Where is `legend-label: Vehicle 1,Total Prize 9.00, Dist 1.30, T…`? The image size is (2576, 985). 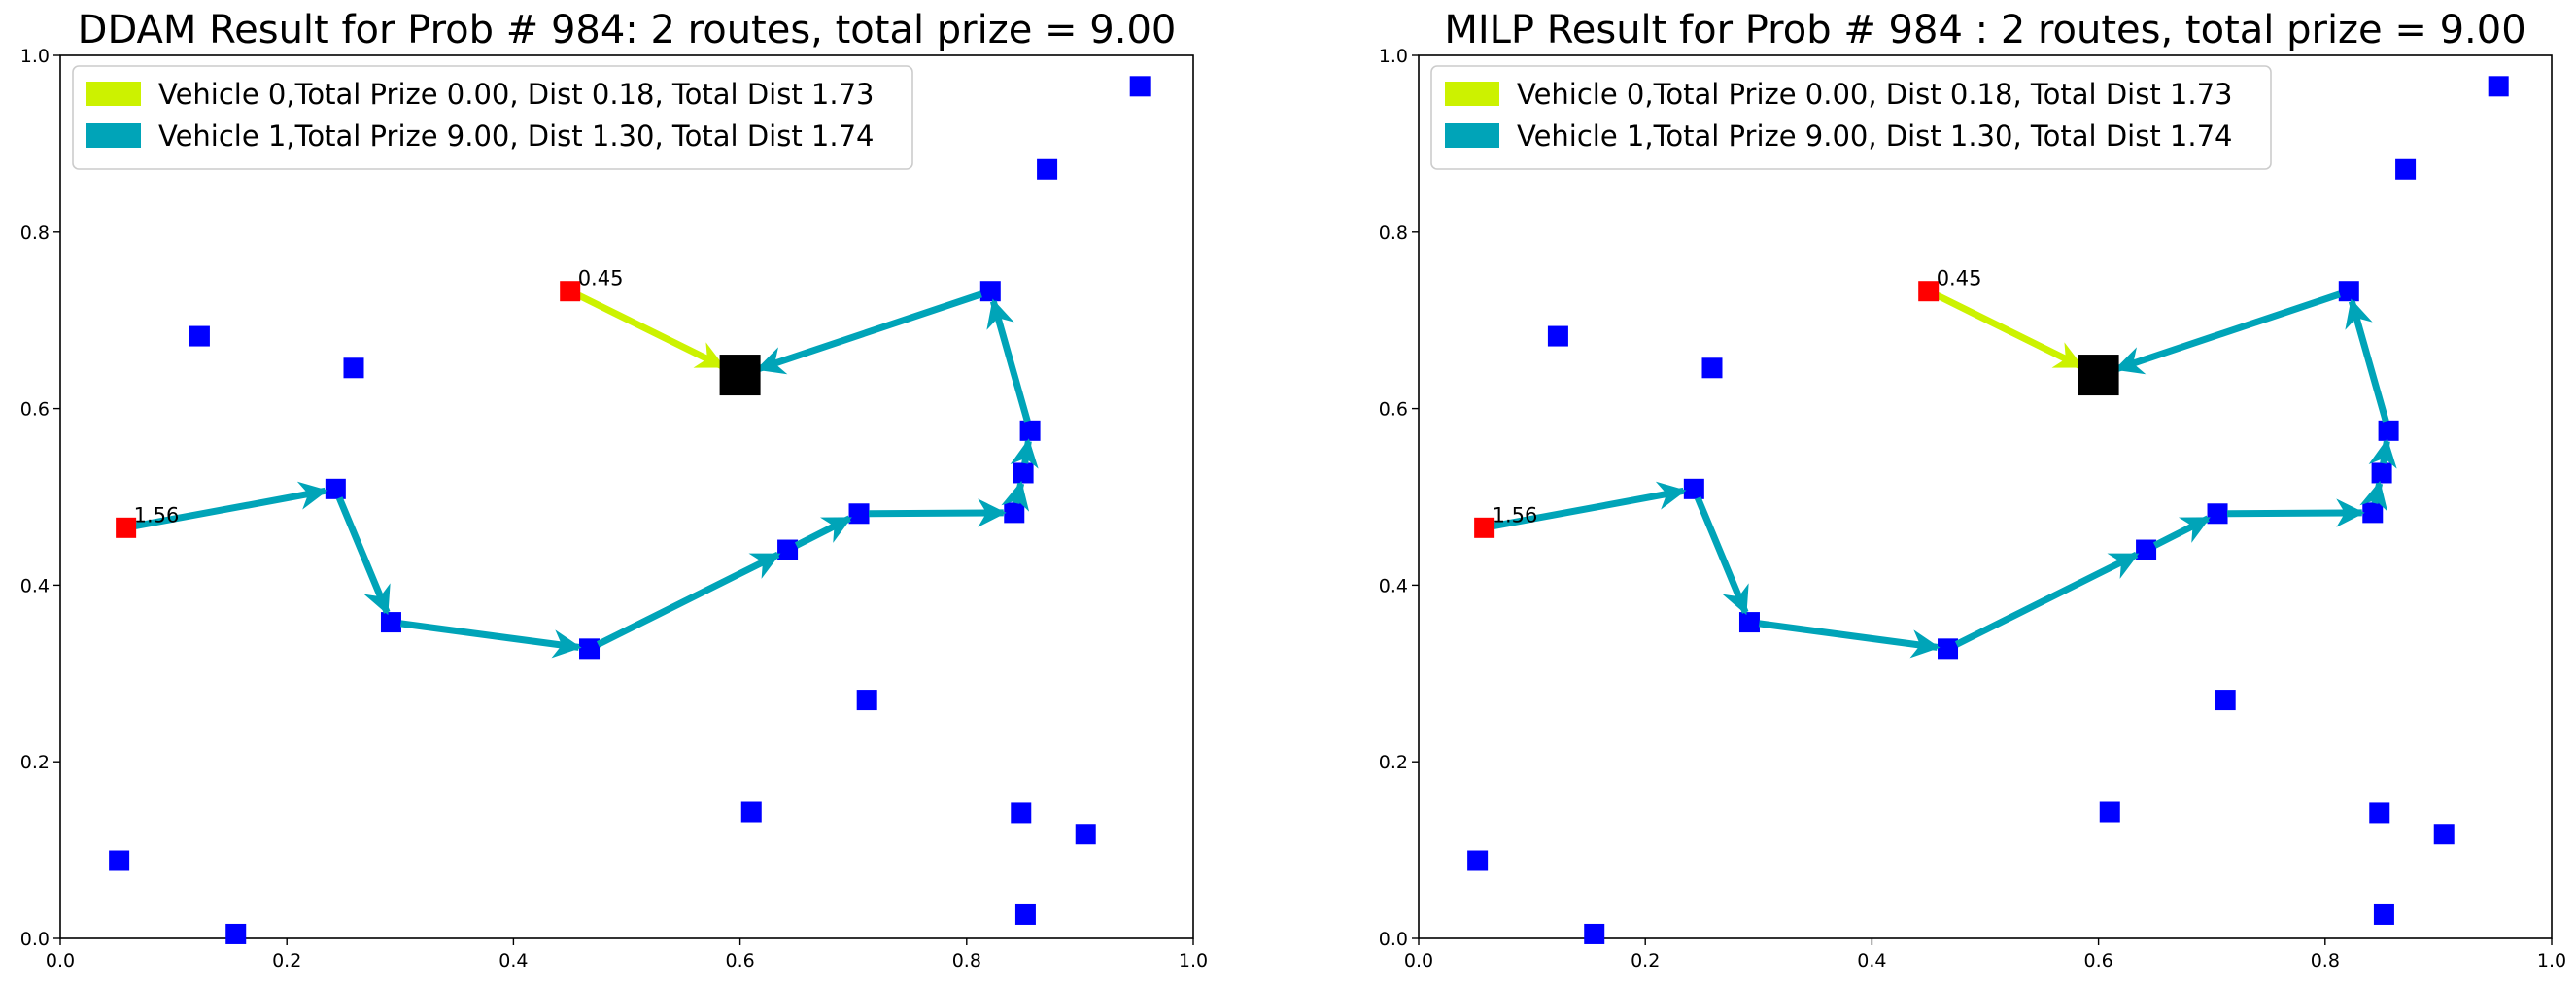
legend-label: Vehicle 1,Total Prize 9.00, Dist 1.30, T… is located at coordinates (516, 136).